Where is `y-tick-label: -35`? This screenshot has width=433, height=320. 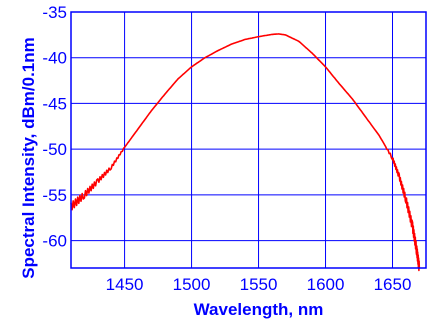 y-tick-label: -35 is located at coordinates (54, 12).